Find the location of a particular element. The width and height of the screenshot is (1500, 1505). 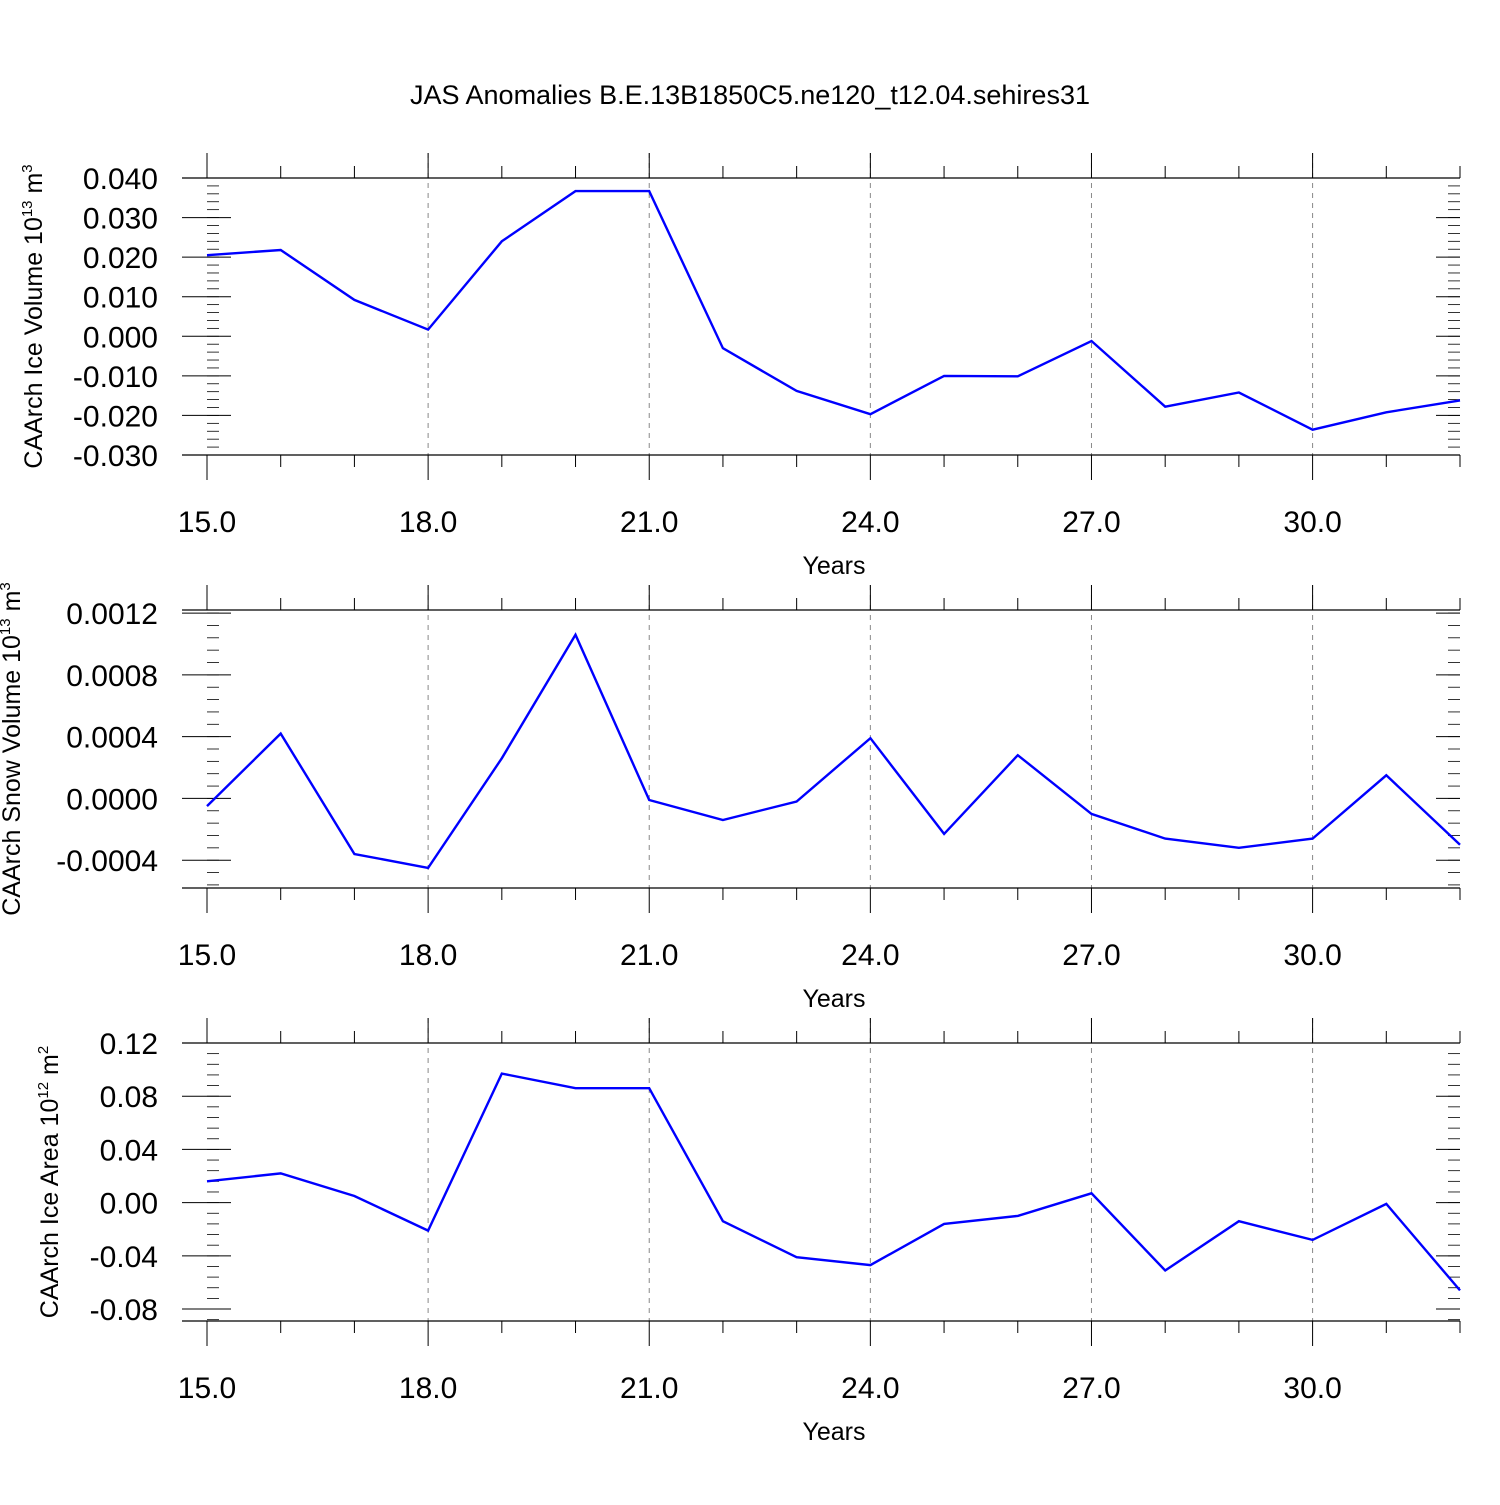

x-axis-label-0: Years is located at coordinates (833, 566).